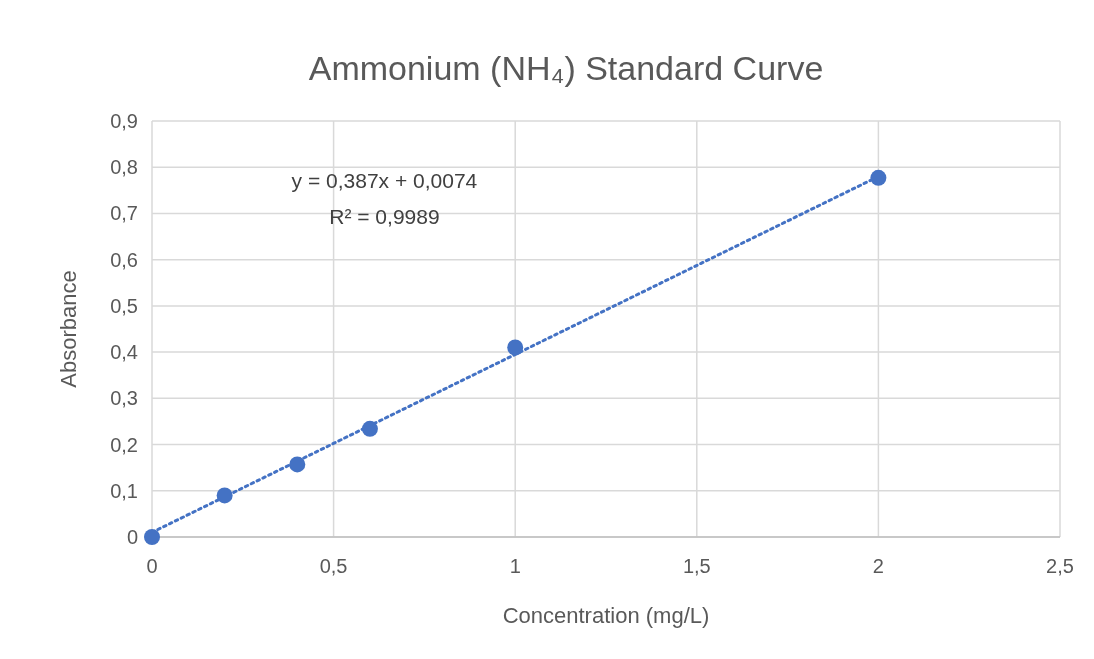 This screenshot has height=659, width=1094. I want to click on annotation: y = 0,387x + 0,0074, so click(384, 181).